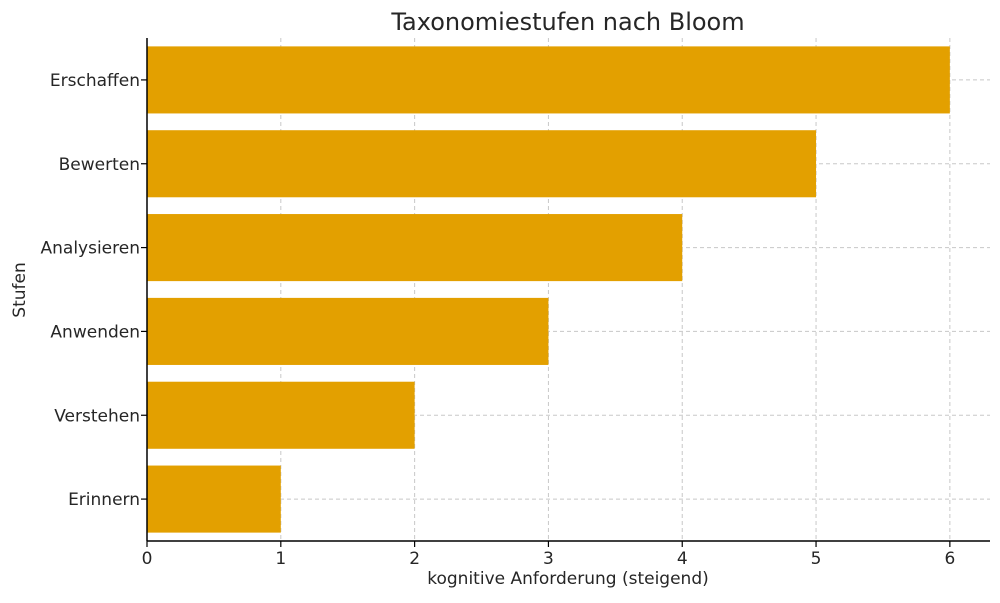 This screenshot has height=603, width=1000. Describe the element at coordinates (214, 499) in the screenshot. I see `bar-erinnern` at that location.